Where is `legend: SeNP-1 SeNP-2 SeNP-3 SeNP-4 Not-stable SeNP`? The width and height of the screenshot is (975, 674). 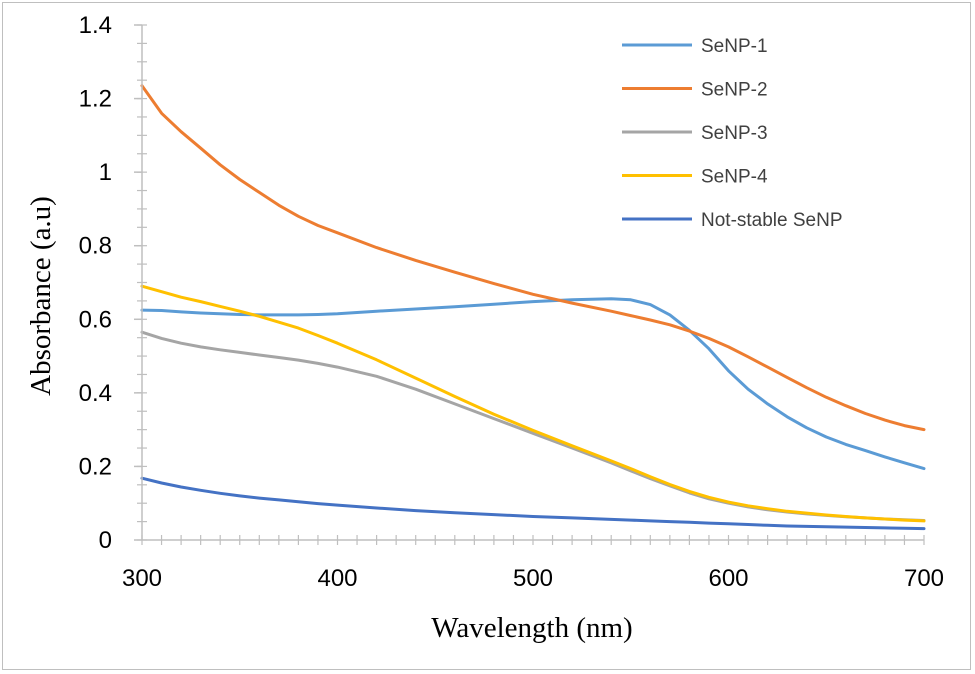 legend: SeNP-1 SeNP-2 SeNP-3 SeNP-4 Not-stable SeNP is located at coordinates (732, 133).